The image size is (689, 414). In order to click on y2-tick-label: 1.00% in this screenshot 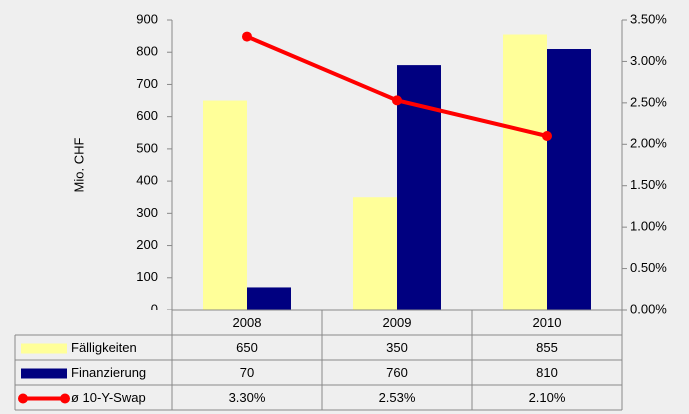, I will do `click(648, 226)`.